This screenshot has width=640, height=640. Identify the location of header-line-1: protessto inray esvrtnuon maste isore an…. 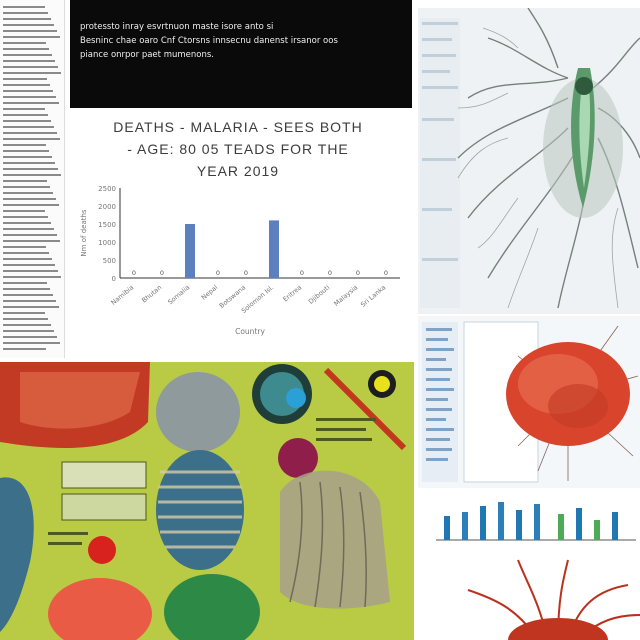
(177, 27).